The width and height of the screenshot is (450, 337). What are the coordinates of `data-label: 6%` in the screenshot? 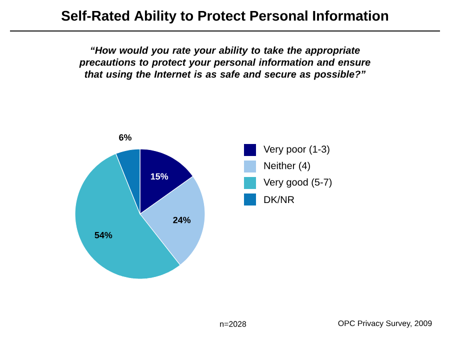 It's located at (125, 137).